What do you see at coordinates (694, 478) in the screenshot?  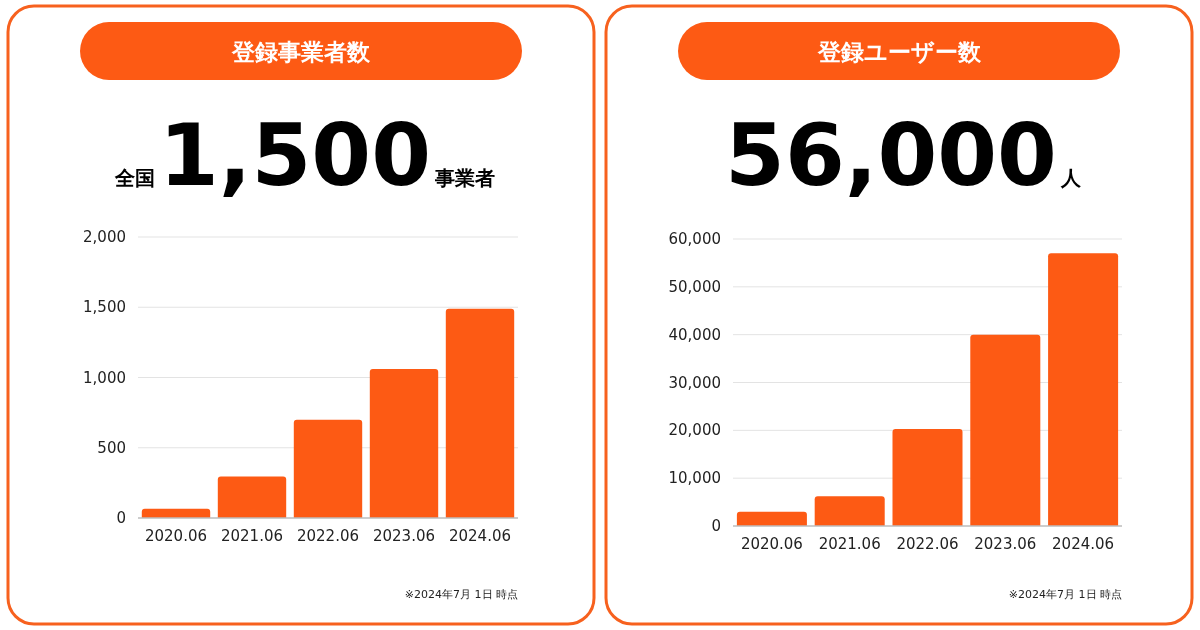 I see `y-tick-label: 10,000` at bounding box center [694, 478].